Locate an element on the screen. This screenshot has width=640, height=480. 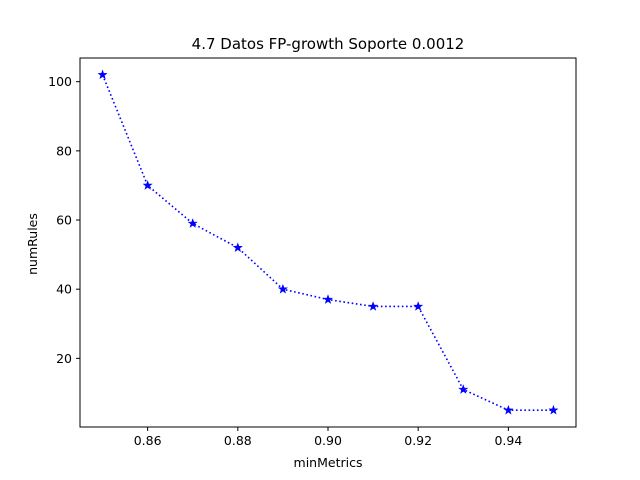
x-tick-label: 0.94 is located at coordinates (508, 440).